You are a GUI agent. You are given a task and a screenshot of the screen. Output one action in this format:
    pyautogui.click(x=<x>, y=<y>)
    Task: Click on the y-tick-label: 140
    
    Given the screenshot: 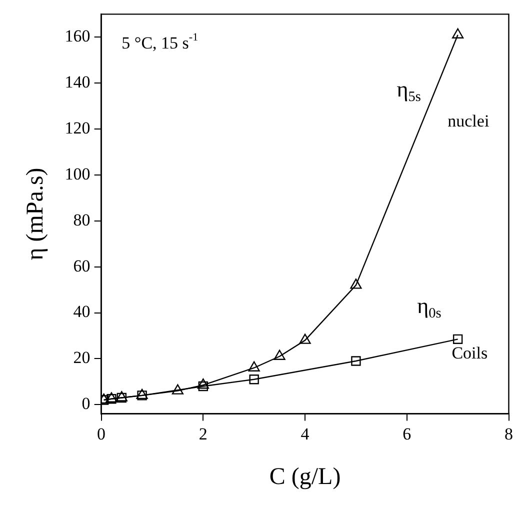 What is the action you would take?
    pyautogui.click(x=77, y=82)
    